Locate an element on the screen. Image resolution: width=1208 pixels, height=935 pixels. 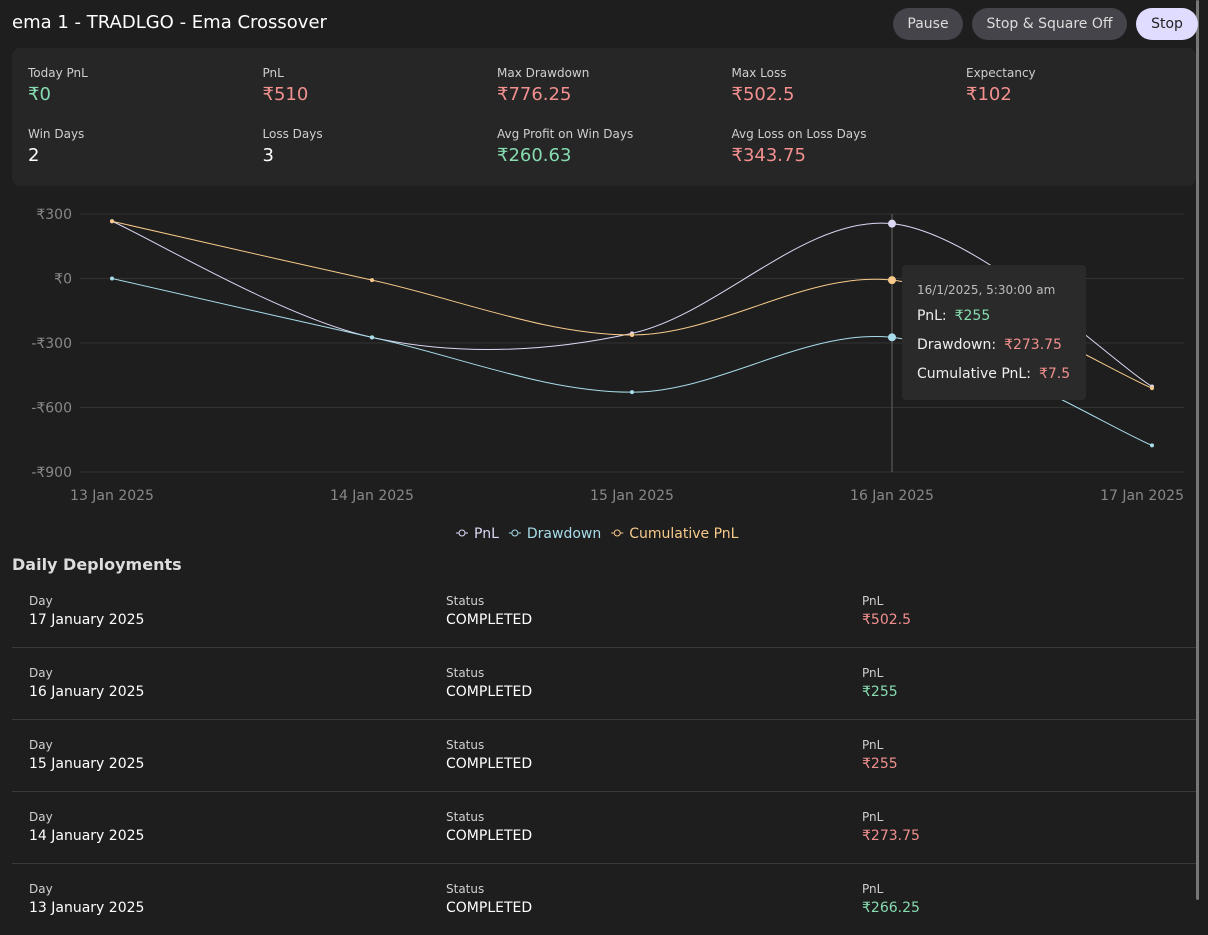
stat-value: ₹0 is located at coordinates (39, 94).